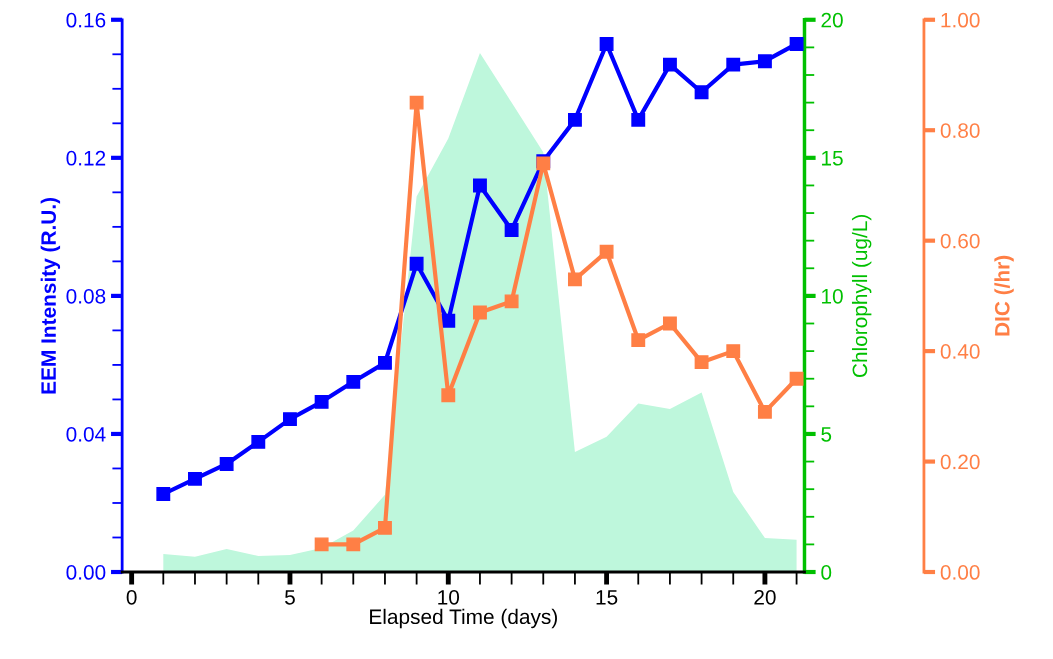 This screenshot has height=659, width=1053. What do you see at coordinates (290, 597) in the screenshot?
I see `x-tick-label: 5` at bounding box center [290, 597].